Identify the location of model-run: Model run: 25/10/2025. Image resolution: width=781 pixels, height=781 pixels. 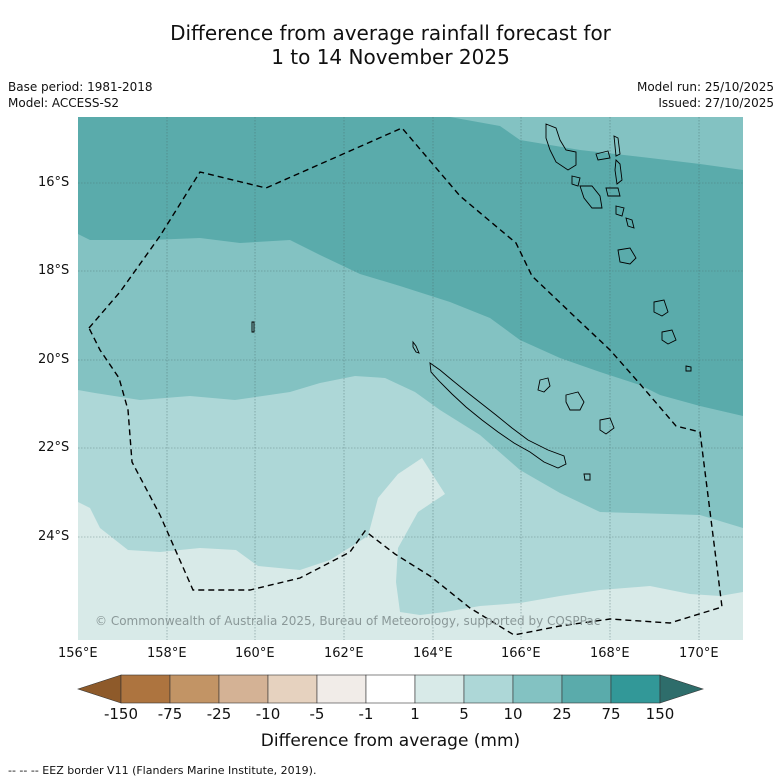
(705, 87).